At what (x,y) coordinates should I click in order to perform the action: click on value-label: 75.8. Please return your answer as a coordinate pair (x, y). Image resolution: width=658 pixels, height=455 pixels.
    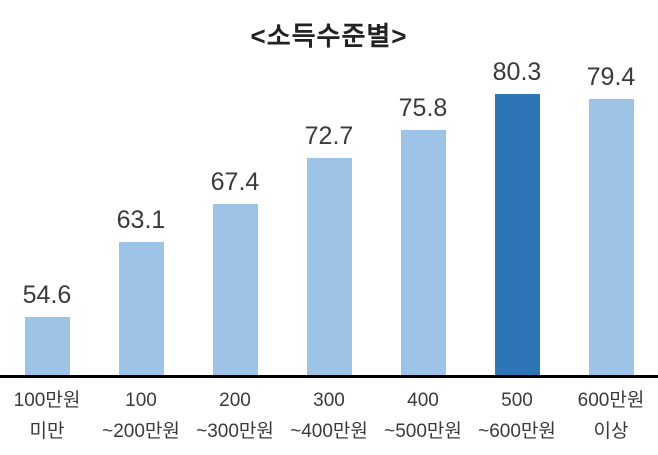
    Looking at the image, I should click on (423, 108).